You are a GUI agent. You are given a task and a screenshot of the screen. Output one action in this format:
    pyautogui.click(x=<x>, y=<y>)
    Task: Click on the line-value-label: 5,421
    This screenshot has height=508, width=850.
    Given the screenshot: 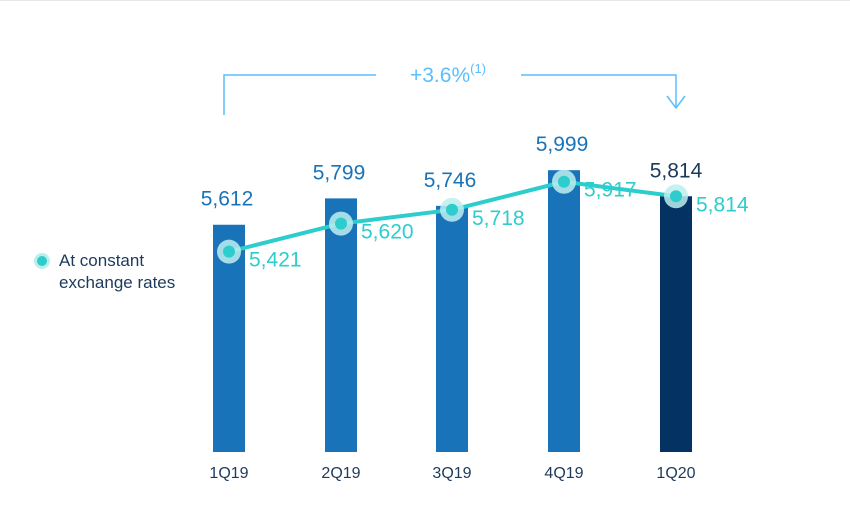 What is the action you would take?
    pyautogui.click(x=275, y=260)
    